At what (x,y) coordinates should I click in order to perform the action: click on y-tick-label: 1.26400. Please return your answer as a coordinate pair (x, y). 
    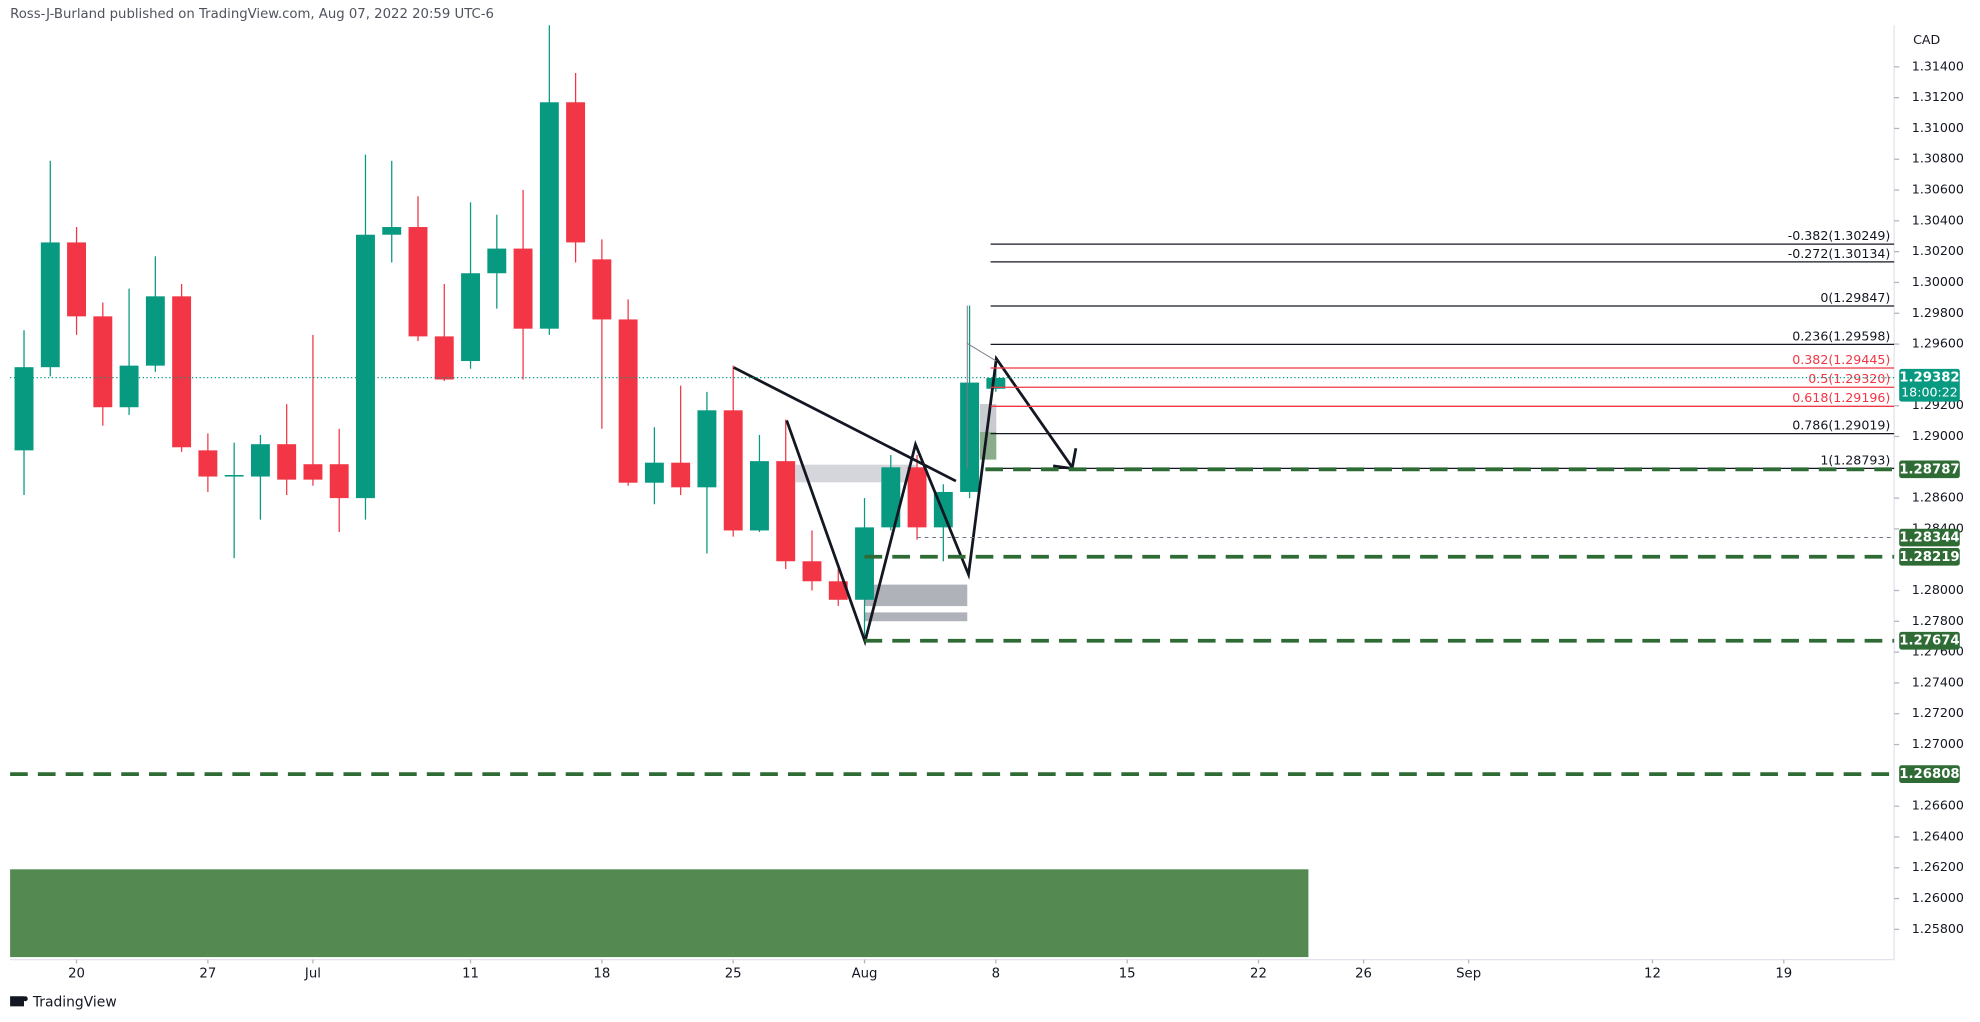
    Looking at the image, I should click on (1938, 835).